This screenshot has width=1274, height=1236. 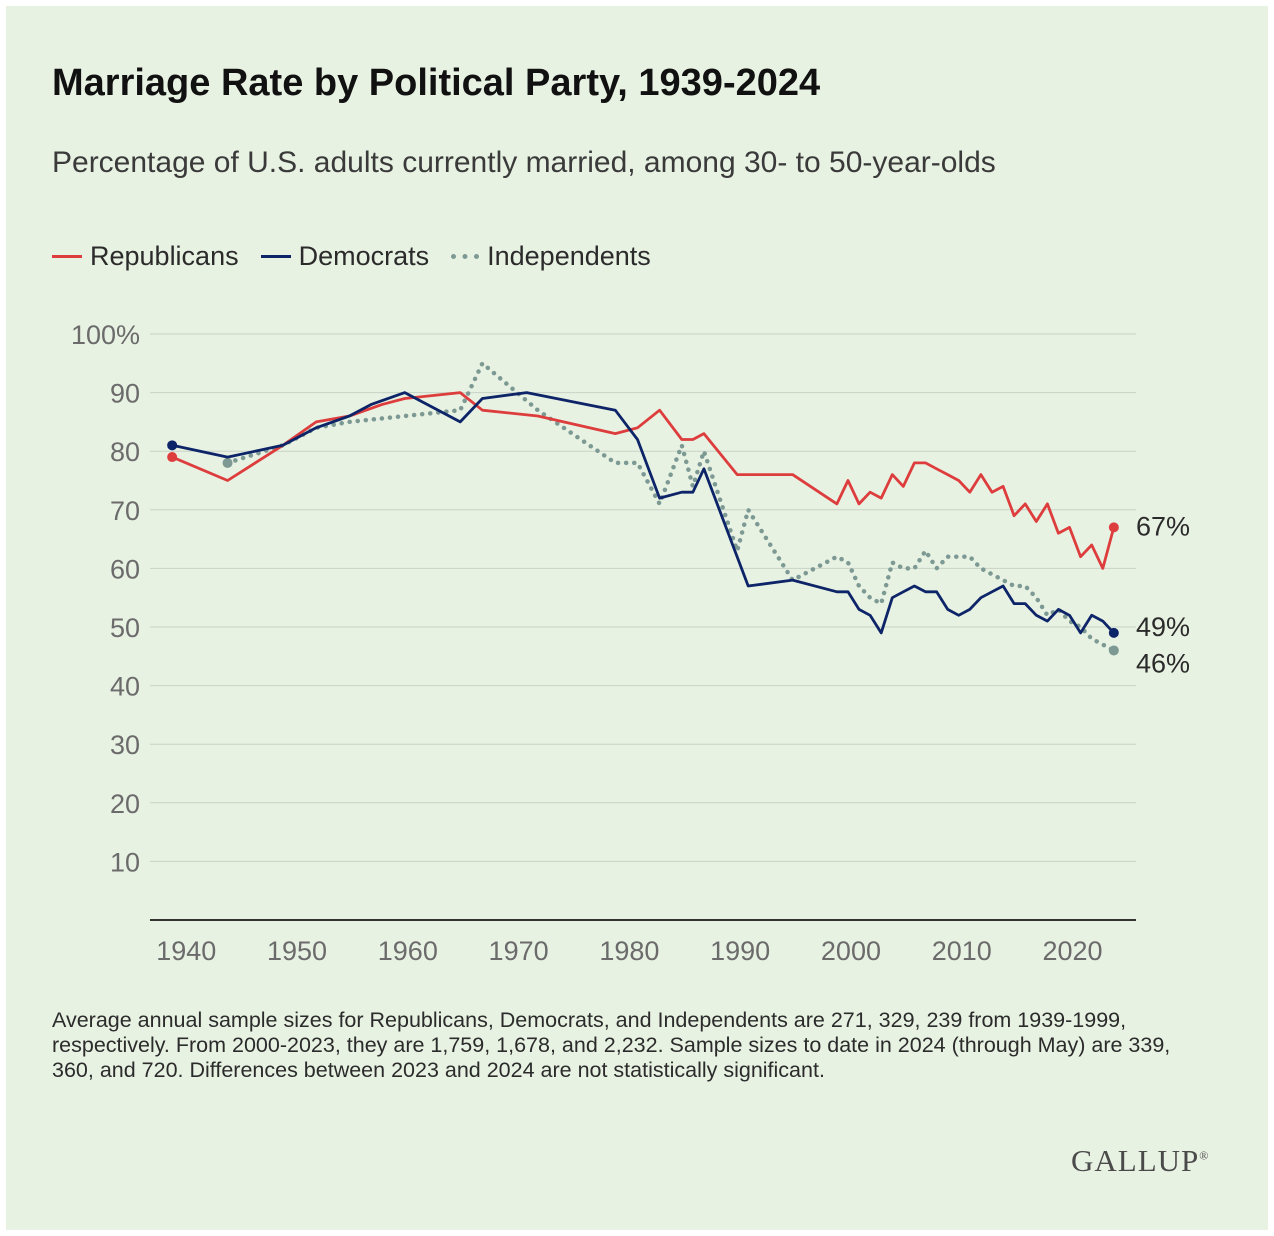 What do you see at coordinates (125, 804) in the screenshot?
I see `y-tick-label-20: 20` at bounding box center [125, 804].